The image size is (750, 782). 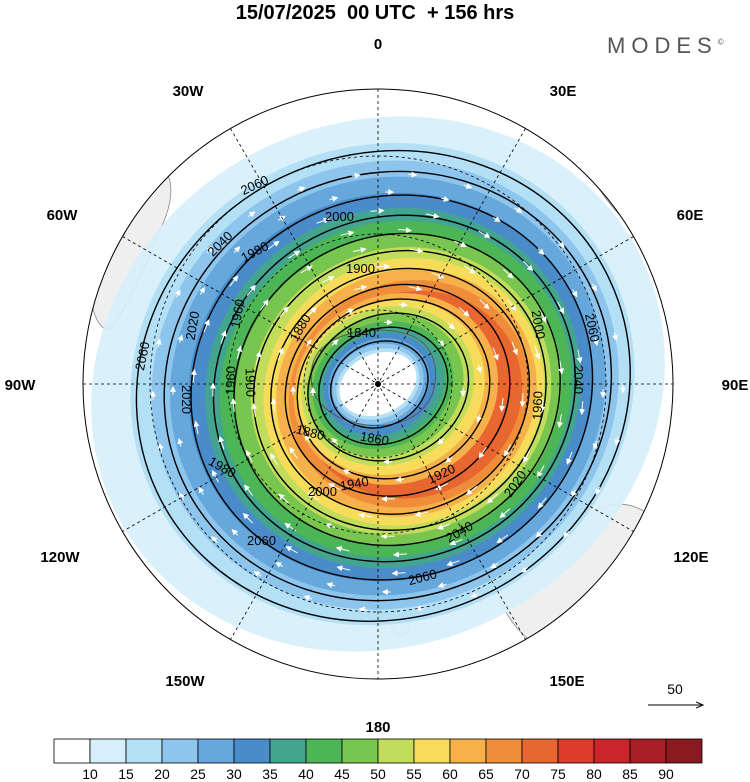 What do you see at coordinates (539, 324) in the screenshot?
I see `contour-label: 2000` at bounding box center [539, 324].